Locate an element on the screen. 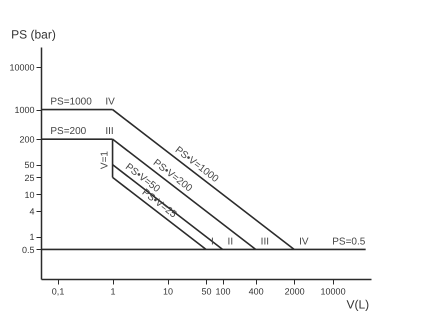 The image size is (432, 328). x-tick-label: 50 is located at coordinates (206, 291).